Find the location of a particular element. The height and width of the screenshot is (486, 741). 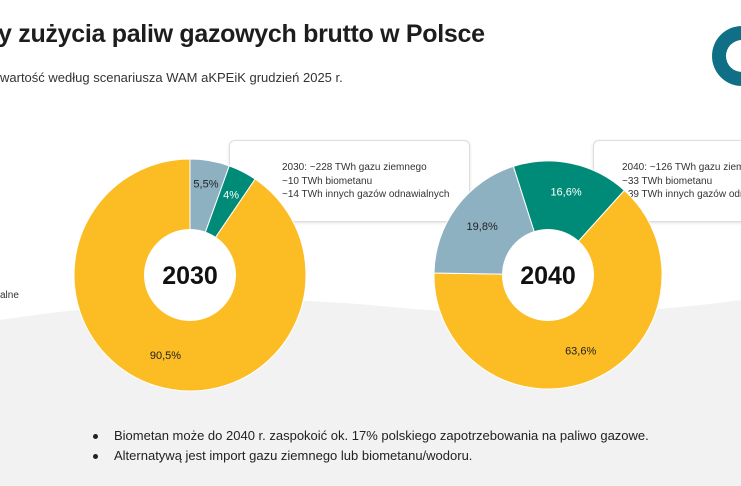

note-line: 2040: ~126 TWh gazu ziemnego is located at coordinates (681, 167).